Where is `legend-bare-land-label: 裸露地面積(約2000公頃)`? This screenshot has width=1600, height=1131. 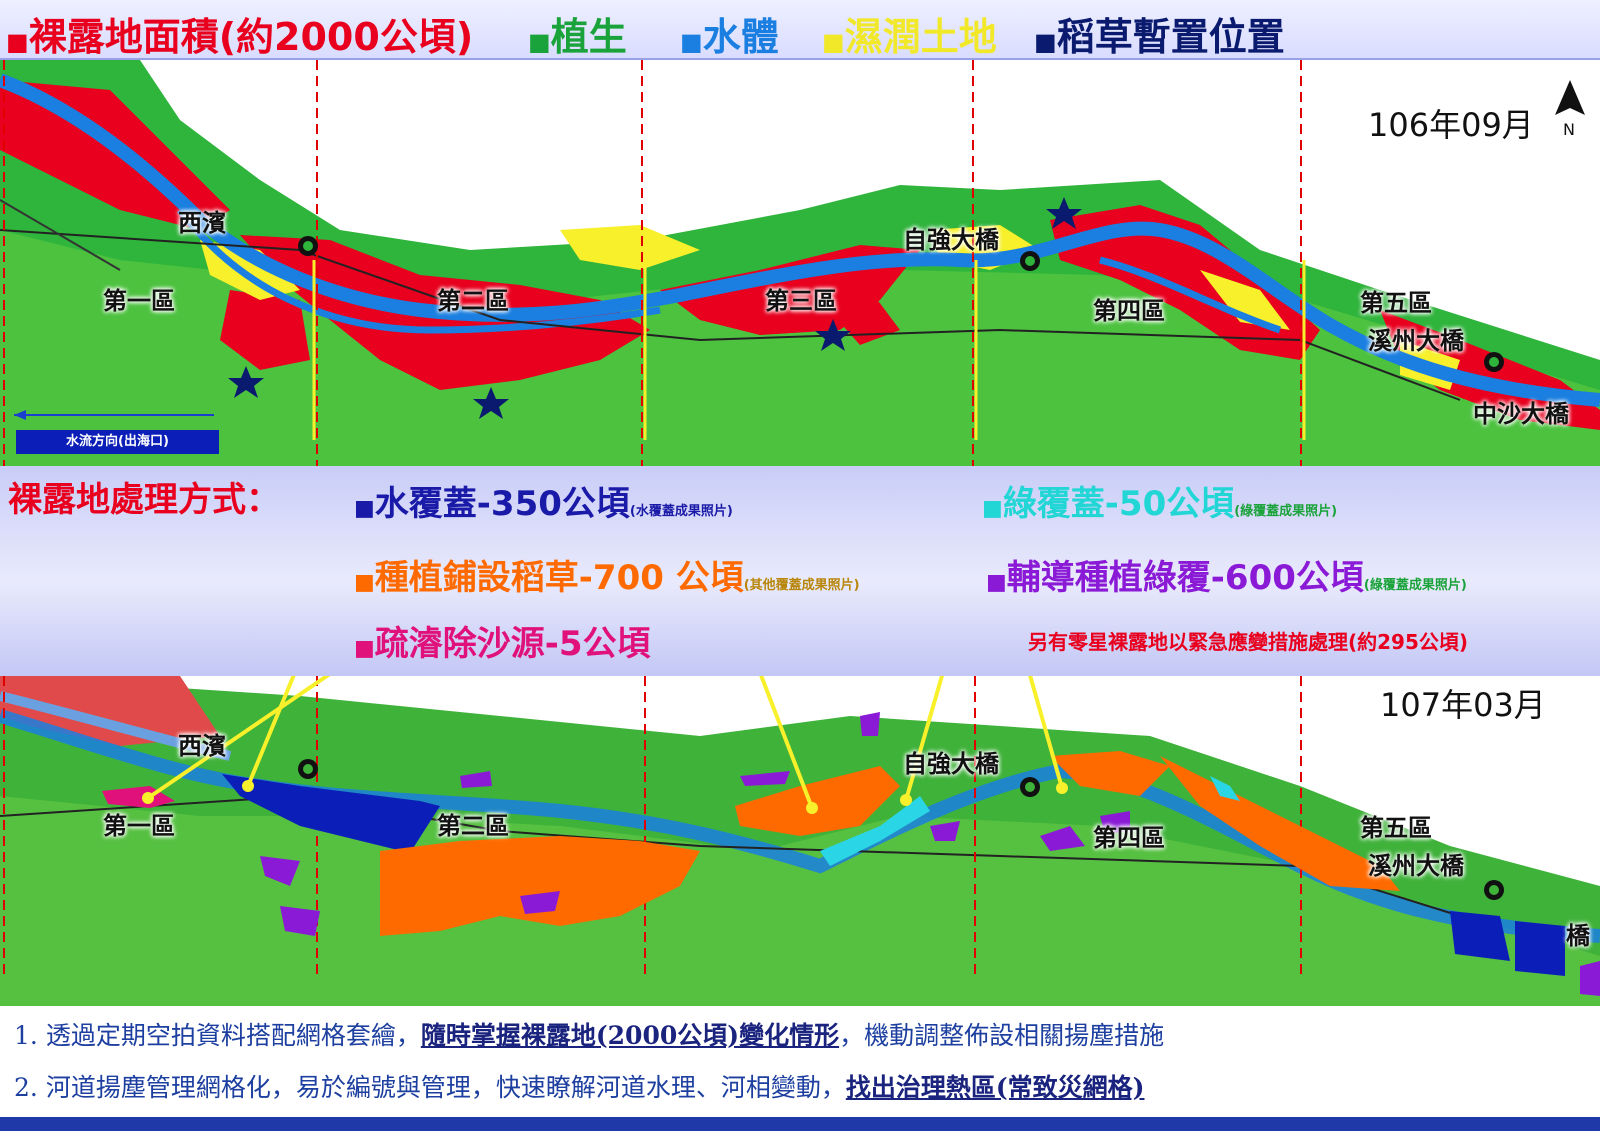 legend-bare-land-label: 裸露地面積(約2000公頃) is located at coordinates (251, 37).